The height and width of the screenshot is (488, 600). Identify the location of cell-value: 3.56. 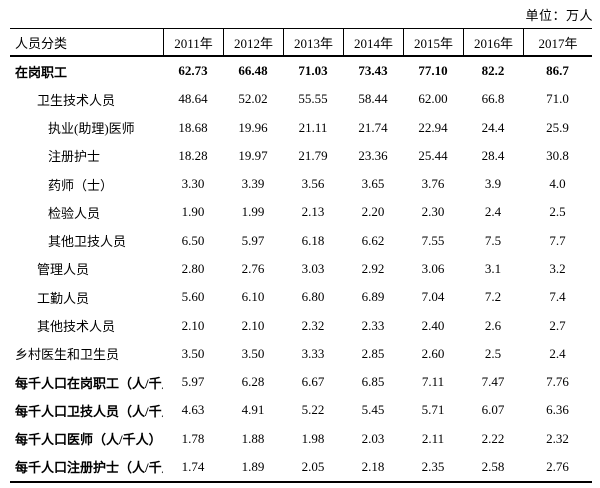
(313, 184).